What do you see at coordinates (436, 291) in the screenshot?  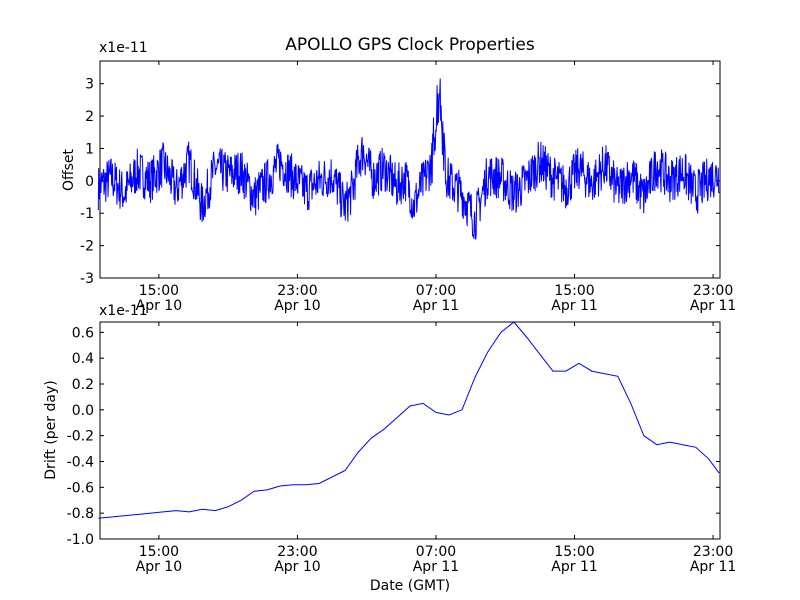 I see `offset-xtick-time: 07:00` at bounding box center [436, 291].